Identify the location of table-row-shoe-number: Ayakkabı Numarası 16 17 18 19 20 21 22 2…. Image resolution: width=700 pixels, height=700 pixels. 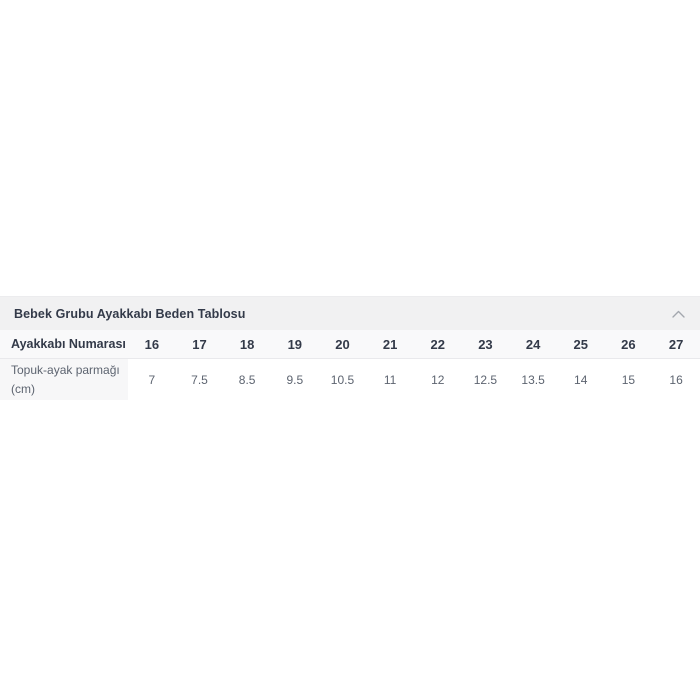
(350, 344).